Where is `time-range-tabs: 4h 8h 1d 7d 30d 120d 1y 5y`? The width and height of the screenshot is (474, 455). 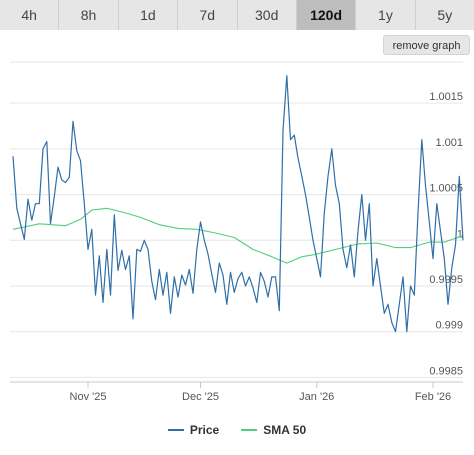
time-range-tabs: 4h 8h 1d 7d 30d 120d 1y 5y is located at coordinates (237, 15).